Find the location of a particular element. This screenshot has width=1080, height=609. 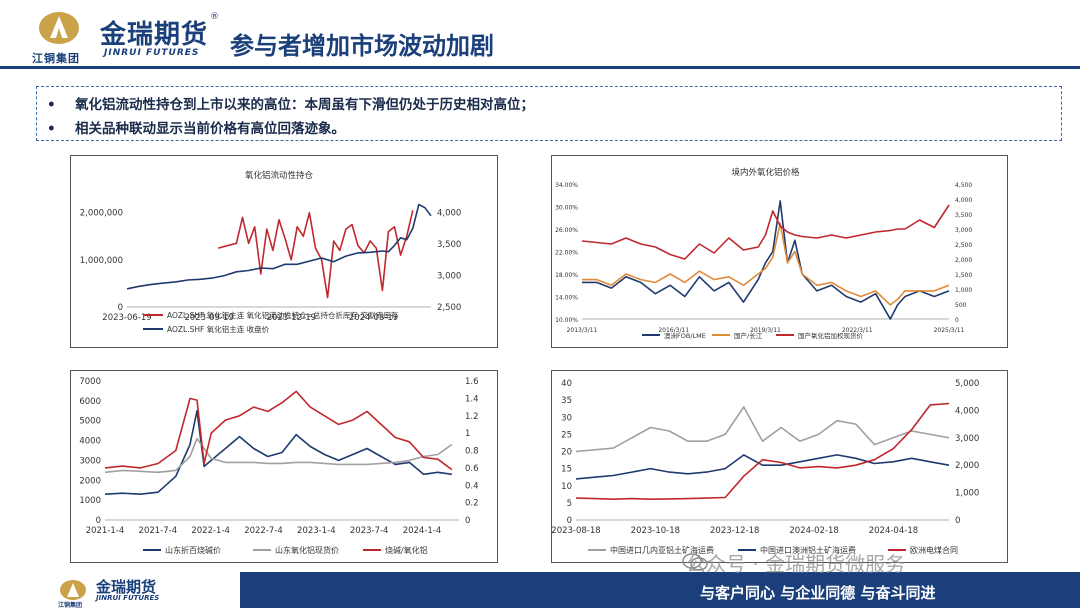

y-right-tick-label: 0.4 is located at coordinates (472, 486).